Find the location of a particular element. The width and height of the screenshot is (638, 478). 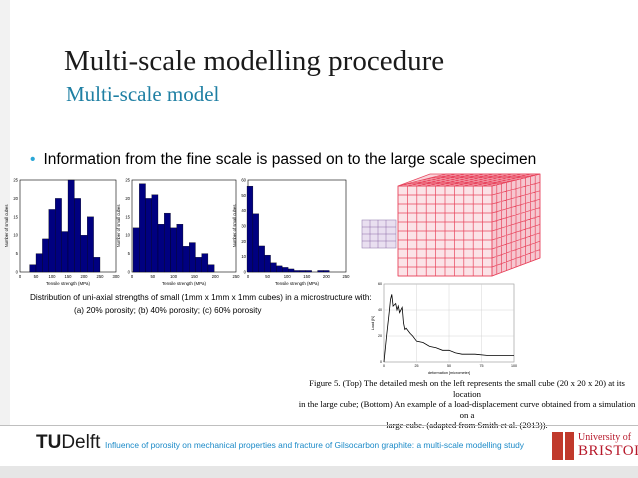

tu-delft-logo: TUDelft is located at coordinates (68, 443).